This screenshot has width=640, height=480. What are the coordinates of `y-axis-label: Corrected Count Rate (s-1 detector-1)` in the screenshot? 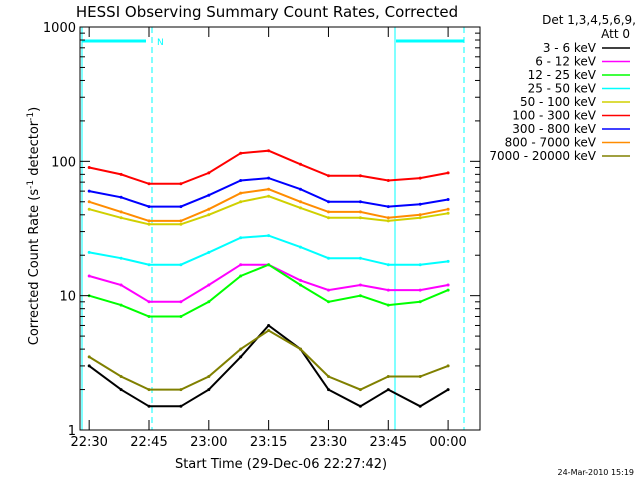 It's located at (34, 226).